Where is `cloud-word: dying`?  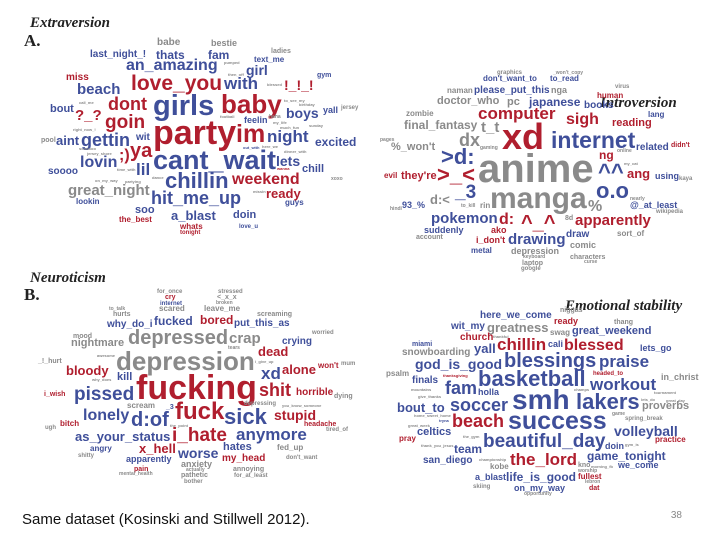
cloud-word: dying is located at coordinates (343, 396).